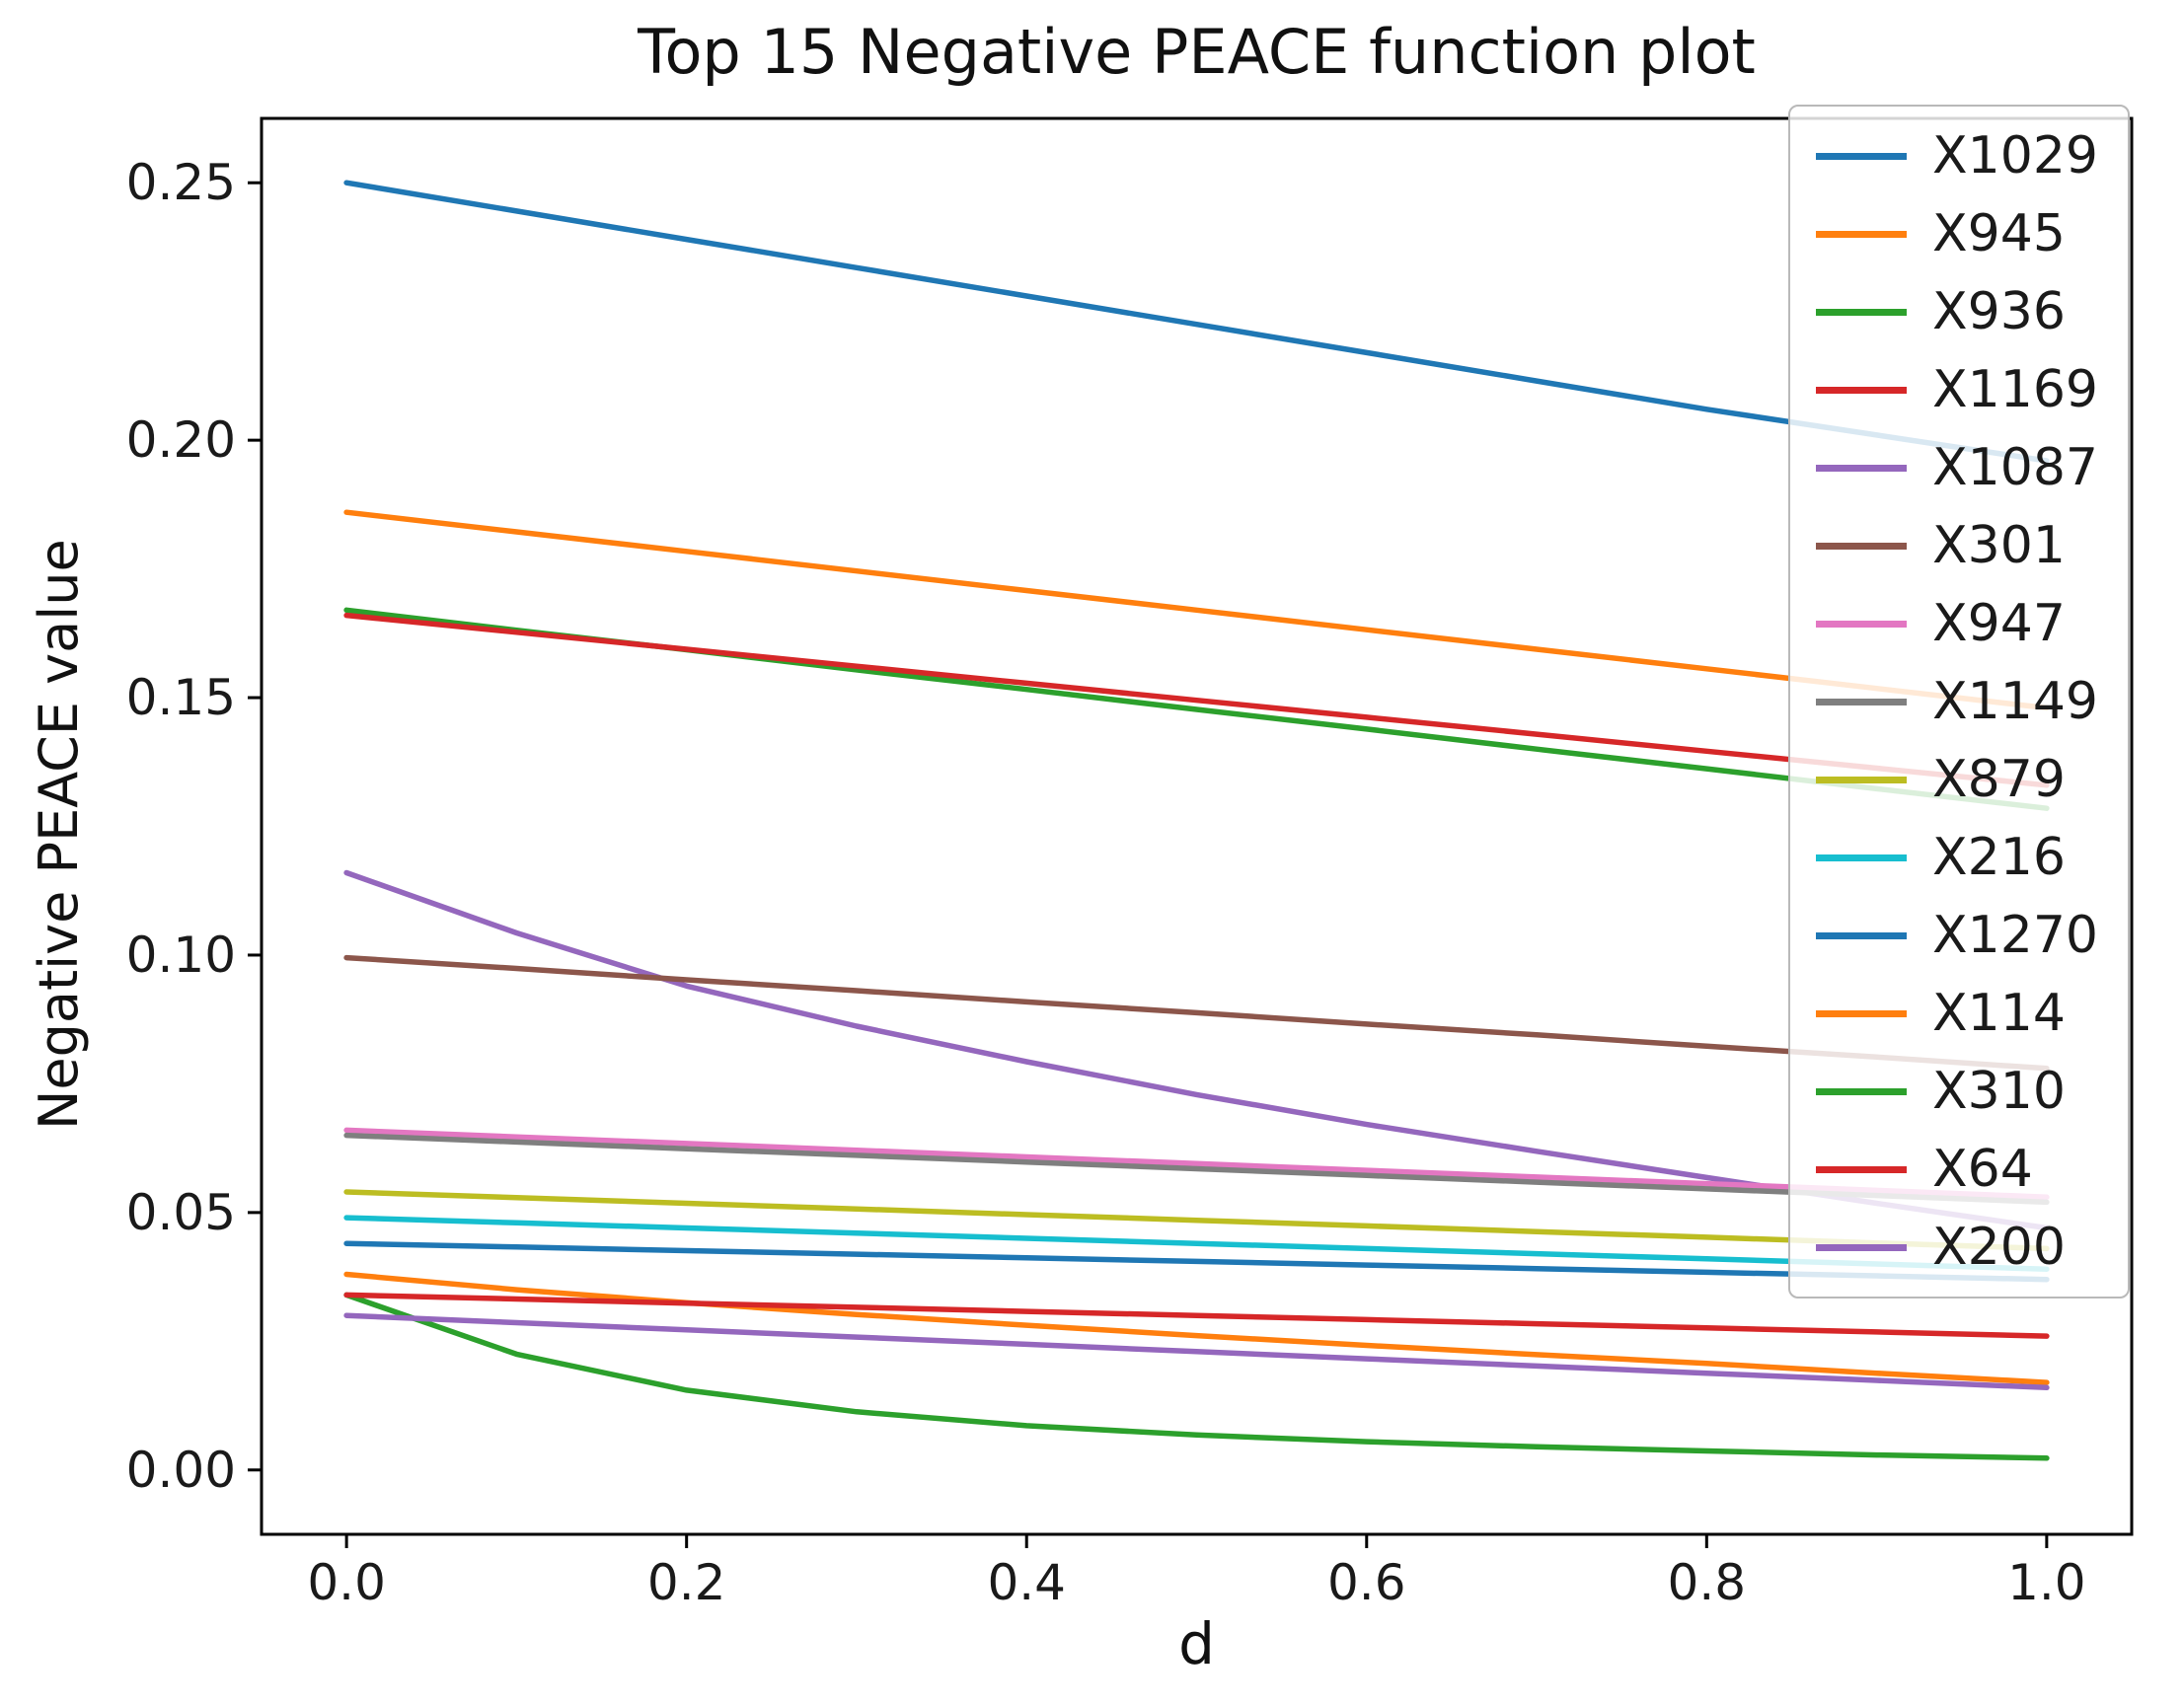 The width and height of the screenshot is (2184, 1707). What do you see at coordinates (1196, 1163) in the screenshot?
I see `series-line-X947` at bounding box center [1196, 1163].